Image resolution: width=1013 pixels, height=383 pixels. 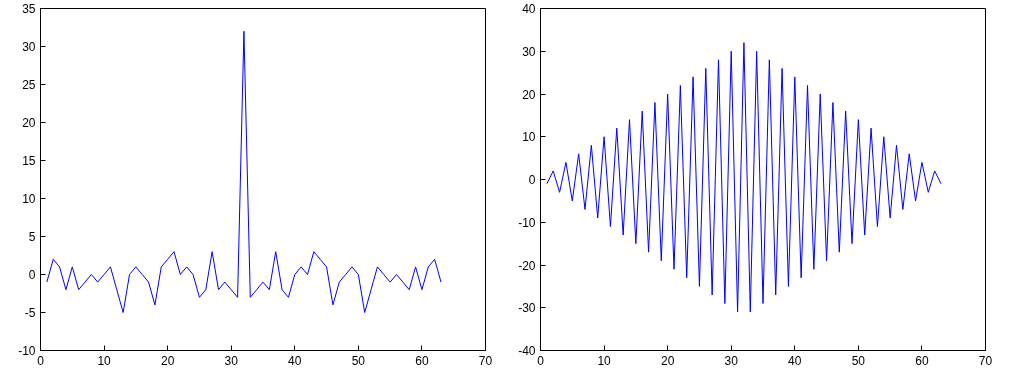 I want to click on y-tick-label: 25, so click(x=29, y=85).